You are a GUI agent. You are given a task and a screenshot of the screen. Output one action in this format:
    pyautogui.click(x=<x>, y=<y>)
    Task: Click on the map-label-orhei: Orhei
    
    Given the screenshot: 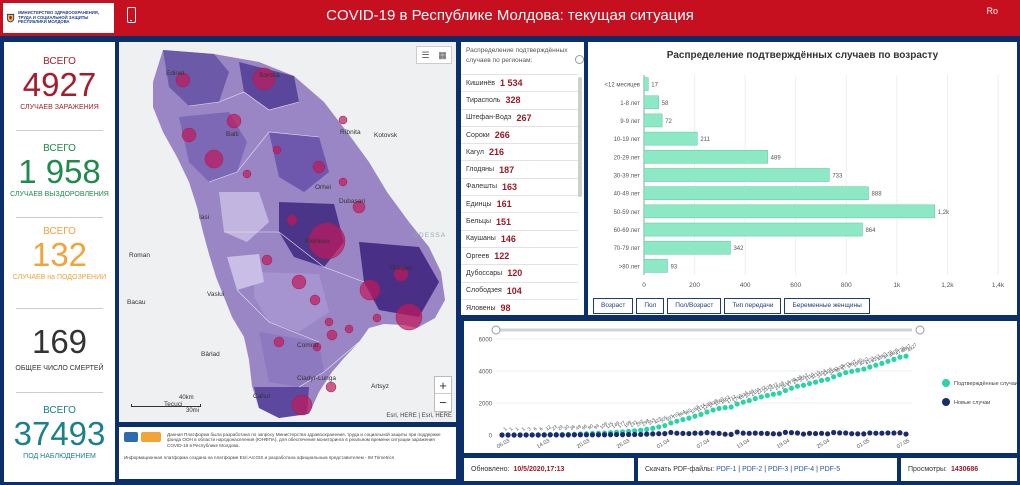 What is the action you would take?
    pyautogui.click(x=323, y=187)
    